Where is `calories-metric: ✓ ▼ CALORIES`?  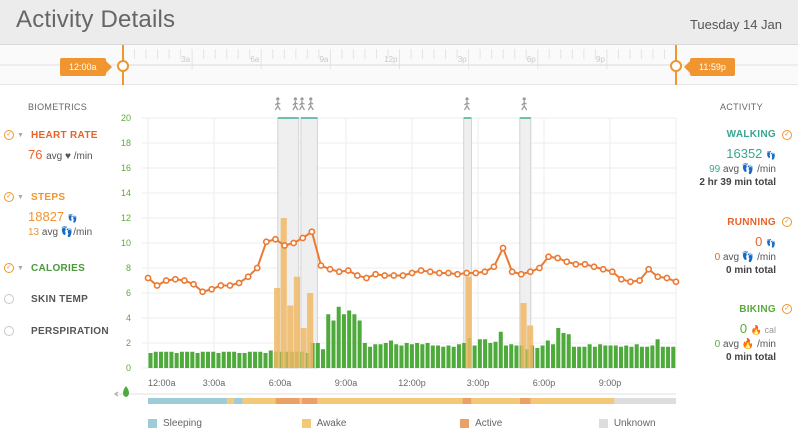
calories-metric: ✓ ▼ CALORIES is located at coordinates (60, 268).